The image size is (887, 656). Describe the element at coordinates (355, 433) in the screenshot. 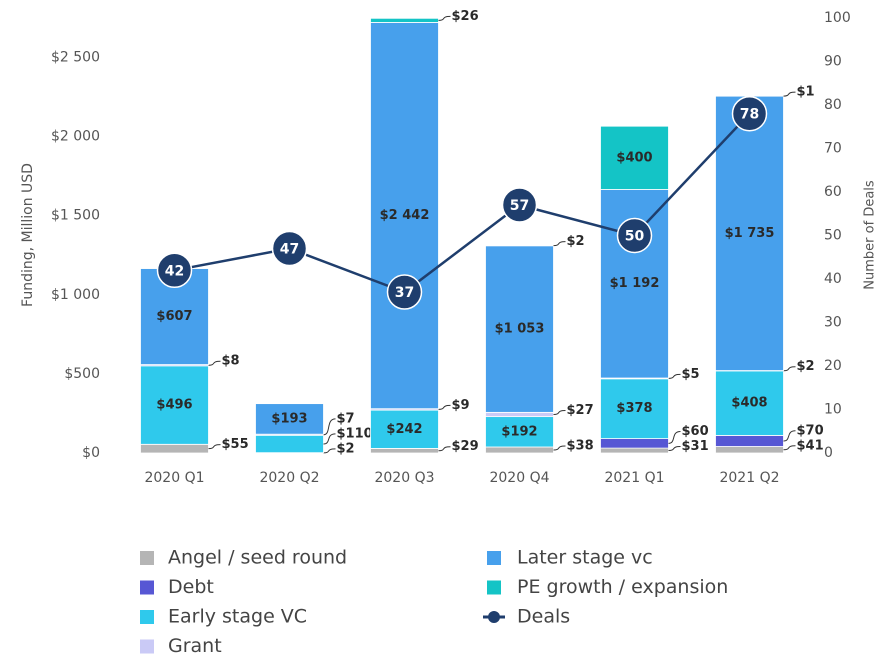

I see `data-label: $110` at that location.